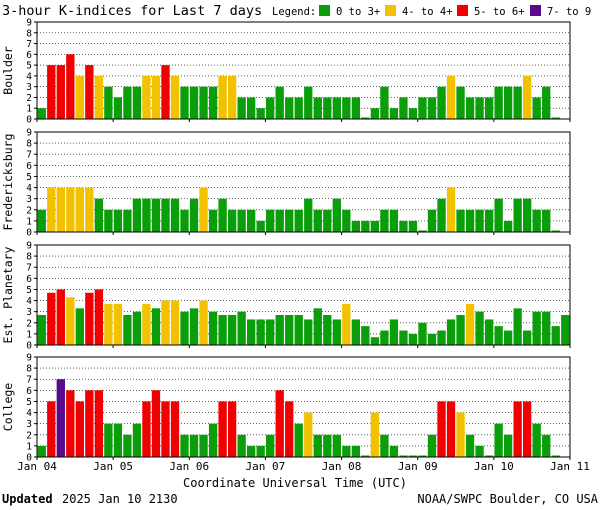 This screenshot has width=600, height=510. What do you see at coordinates (29, 98) in the screenshot?
I see `y-tick-label: 2` at bounding box center [29, 98].